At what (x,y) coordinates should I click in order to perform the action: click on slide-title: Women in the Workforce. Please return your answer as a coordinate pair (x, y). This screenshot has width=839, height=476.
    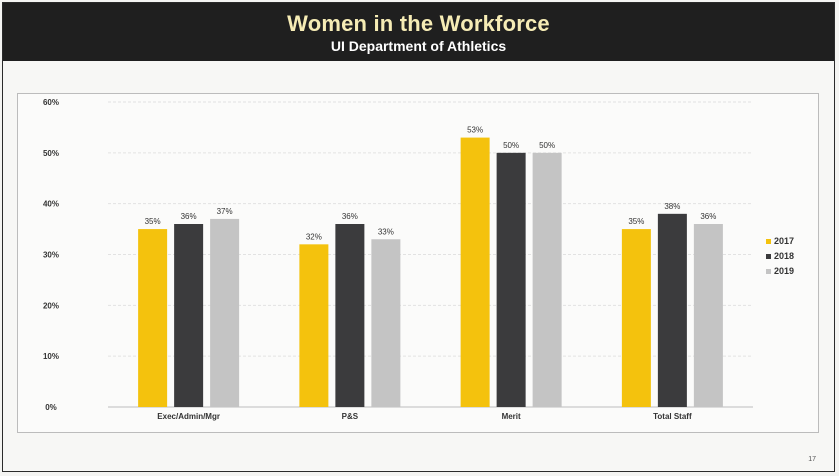
    Looking at the image, I should click on (418, 23).